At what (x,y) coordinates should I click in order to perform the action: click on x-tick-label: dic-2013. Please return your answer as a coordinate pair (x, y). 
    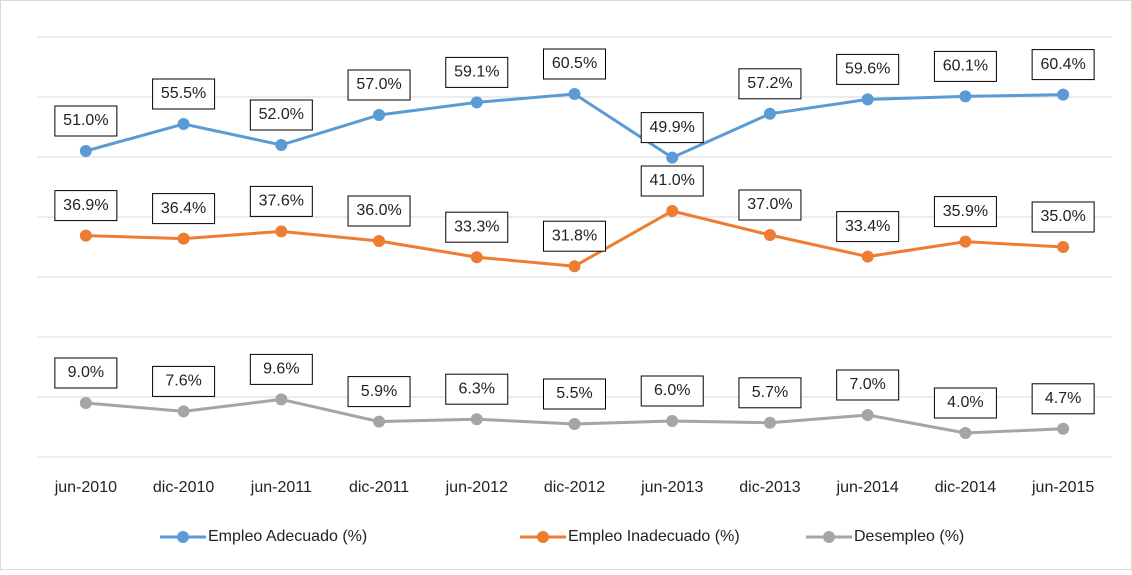
    Looking at the image, I should click on (769, 487).